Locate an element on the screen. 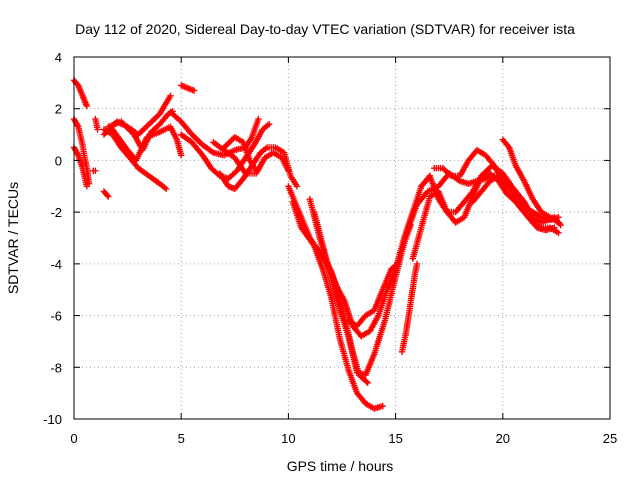  x-axis-label: GPS time / hours is located at coordinates (340, 466).